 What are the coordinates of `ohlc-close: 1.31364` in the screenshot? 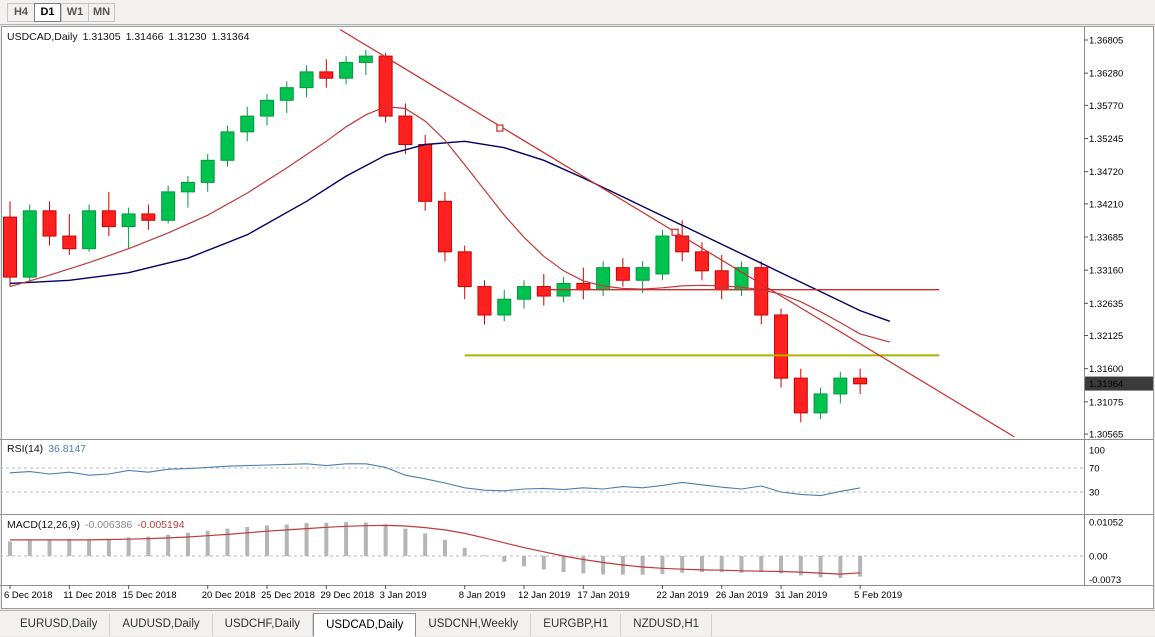 It's located at (231, 37).